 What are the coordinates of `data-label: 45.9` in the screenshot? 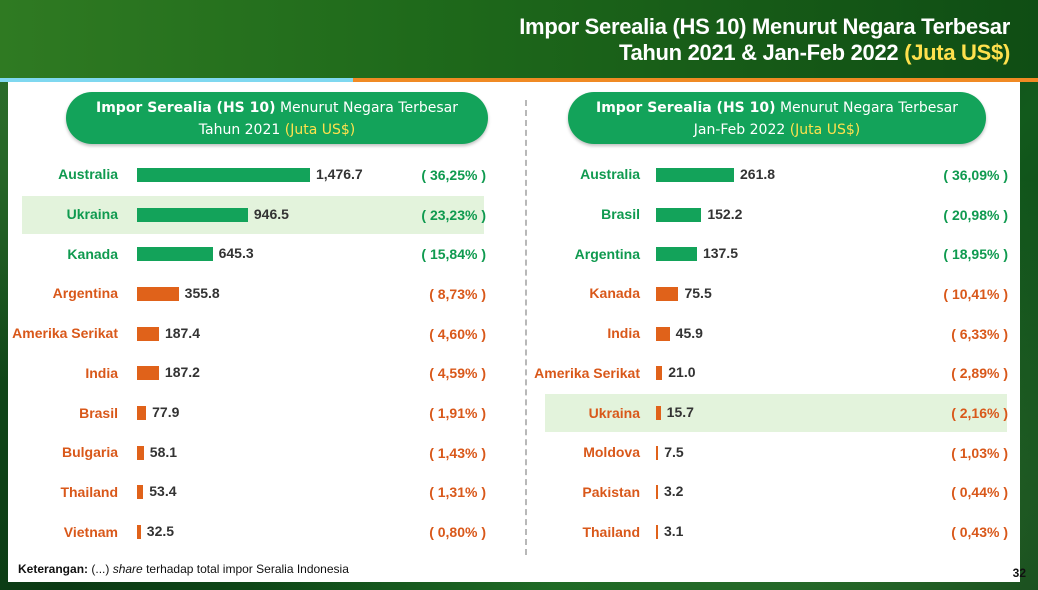 It's located at (689, 332).